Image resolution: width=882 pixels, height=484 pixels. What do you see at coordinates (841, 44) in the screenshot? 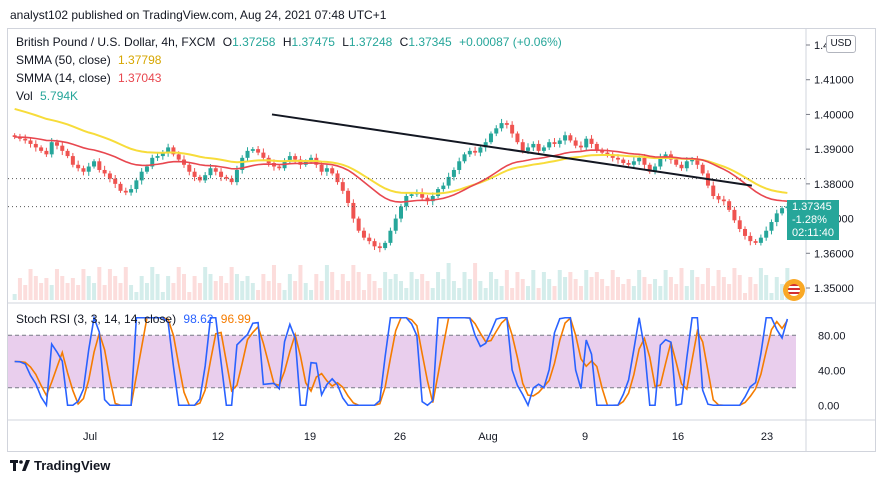
I see `currency-button: USD` at bounding box center [841, 44].